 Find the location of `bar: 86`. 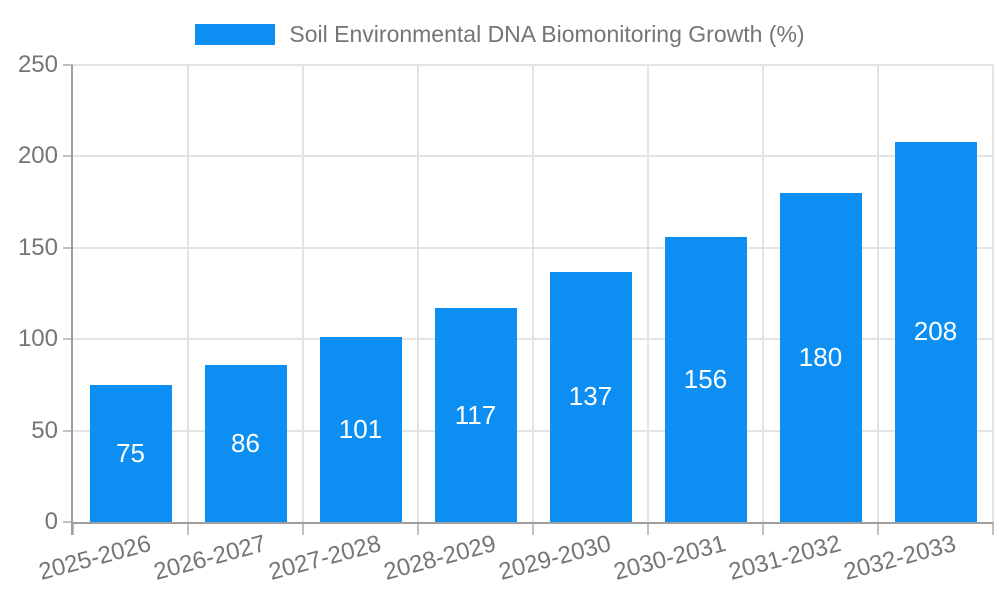

bar: 86 is located at coordinates (245, 443).